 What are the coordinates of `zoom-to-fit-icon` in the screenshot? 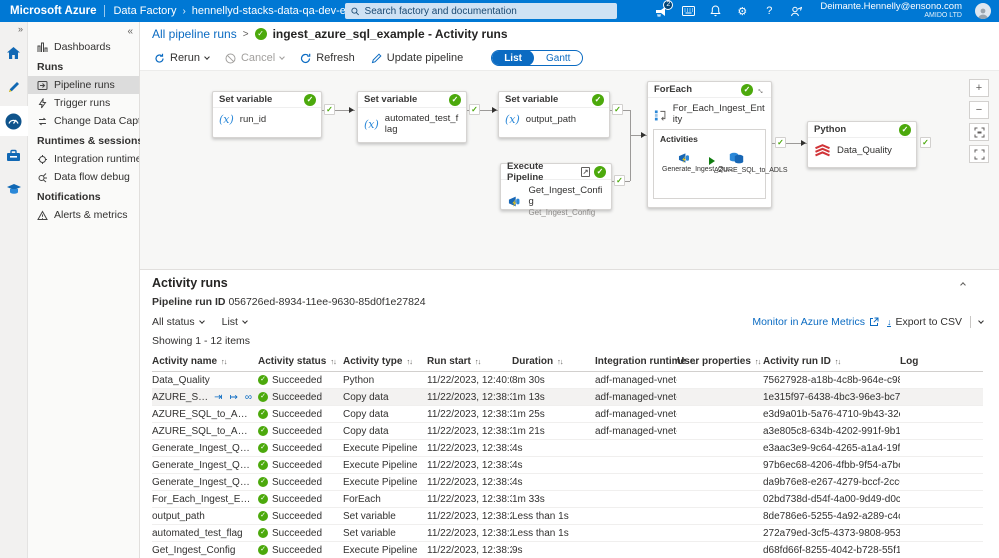 It's located at (979, 132).